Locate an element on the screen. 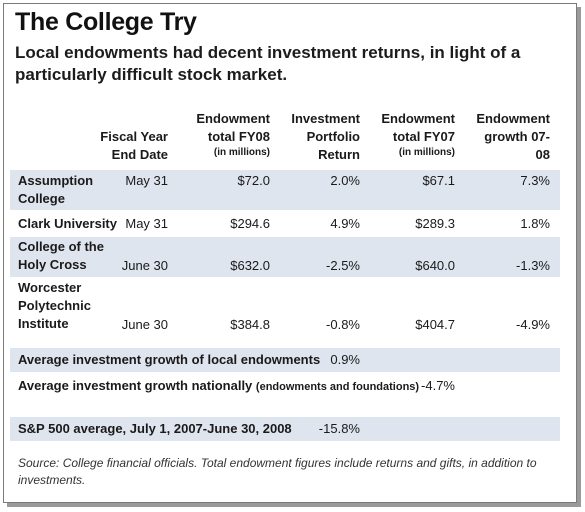 This screenshot has height=512, width=585. row-fy07: $404.7 is located at coordinates (435, 324).